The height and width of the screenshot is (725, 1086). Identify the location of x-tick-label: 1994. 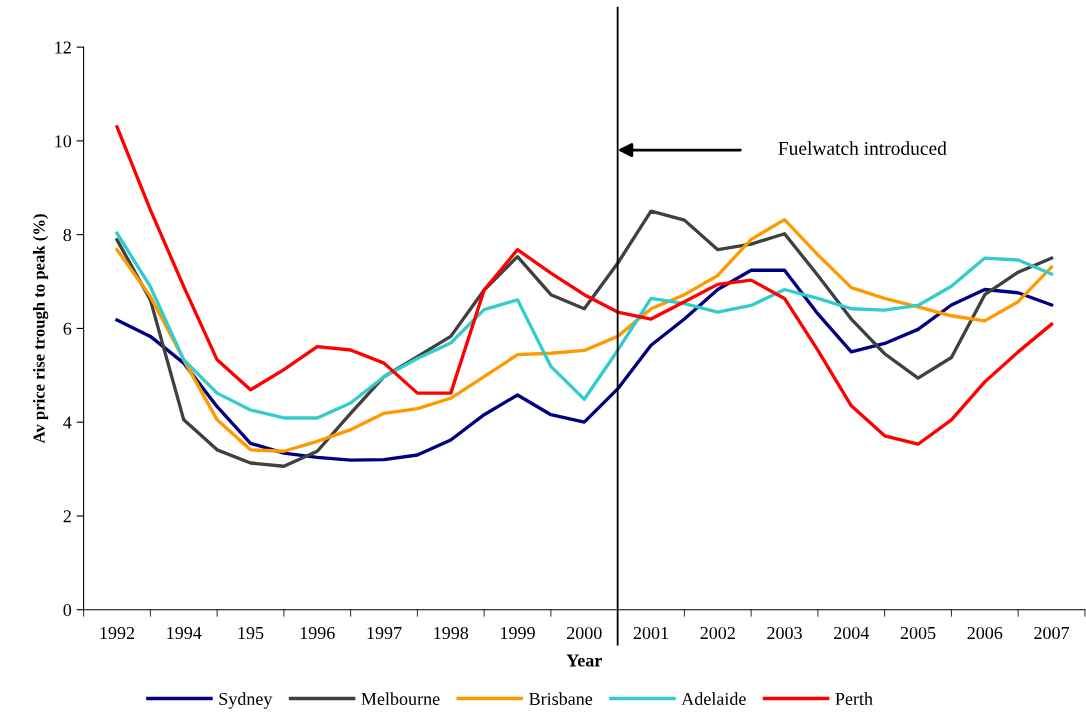
(184, 633).